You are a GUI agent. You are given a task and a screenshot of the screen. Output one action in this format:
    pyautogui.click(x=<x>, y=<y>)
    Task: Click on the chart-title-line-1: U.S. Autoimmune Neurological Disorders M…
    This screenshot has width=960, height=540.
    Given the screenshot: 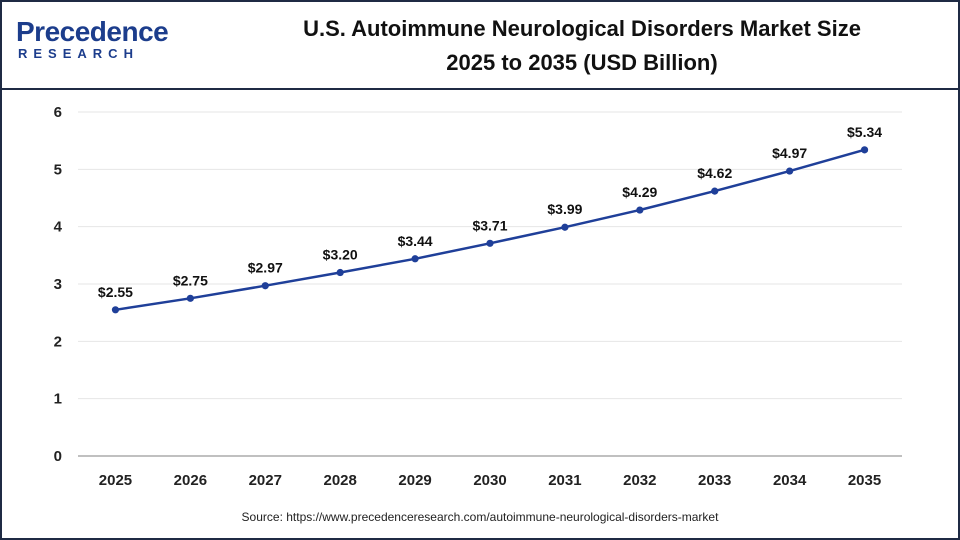 What is the action you would take?
    pyautogui.click(x=582, y=28)
    